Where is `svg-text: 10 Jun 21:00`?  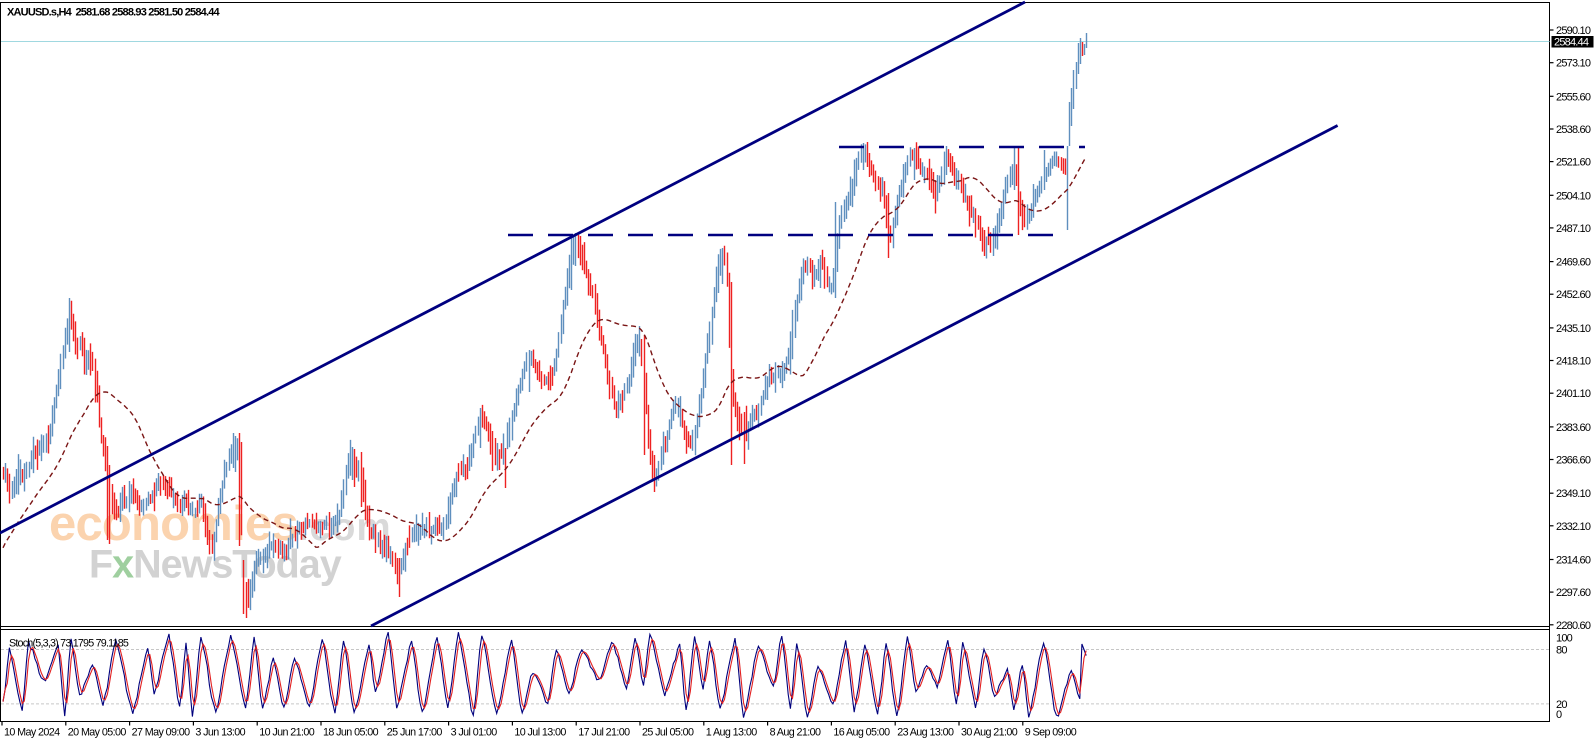
svg-text: 10 Jun 21:00 is located at coordinates (287, 733).